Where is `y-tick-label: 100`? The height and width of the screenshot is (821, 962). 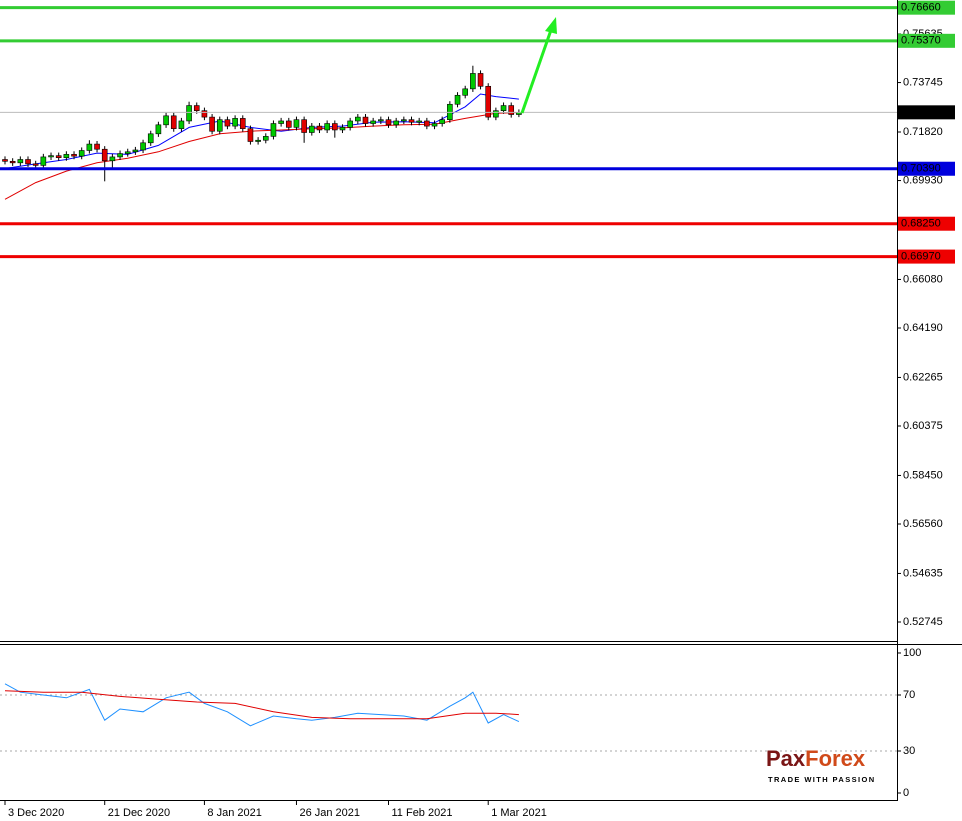 y-tick-label: 100 is located at coordinates (912, 653).